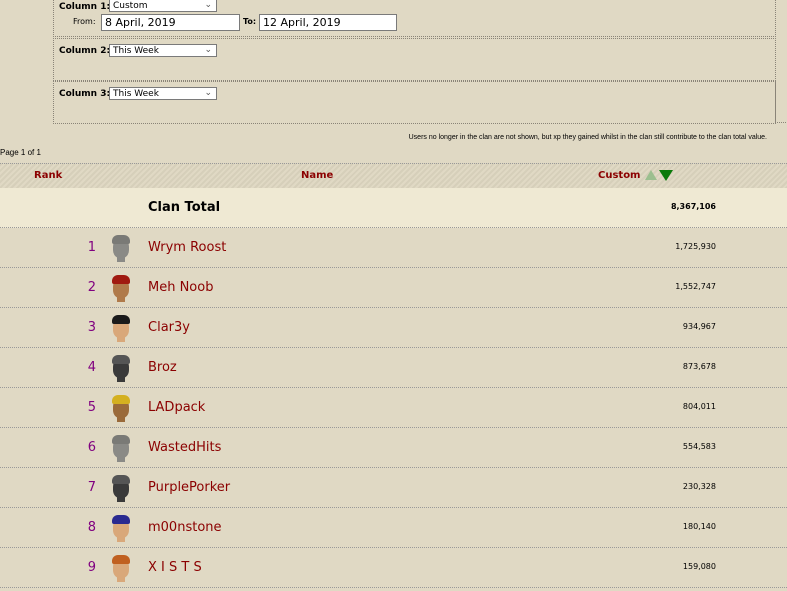 The image size is (787, 591). Describe the element at coordinates (170, 22) in the screenshot. I see `from-date-input: 8 April, 2019` at that location.